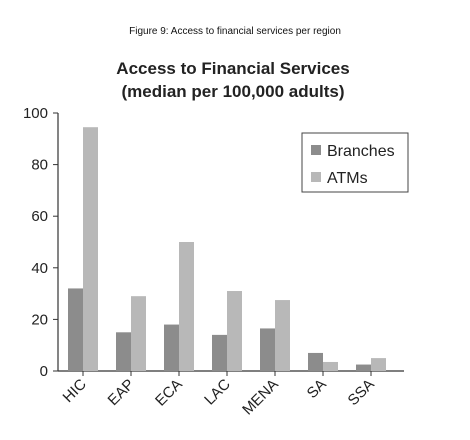 This screenshot has width=470, height=440. I want to click on x-tick-label-eap: EAP, so click(121, 392).